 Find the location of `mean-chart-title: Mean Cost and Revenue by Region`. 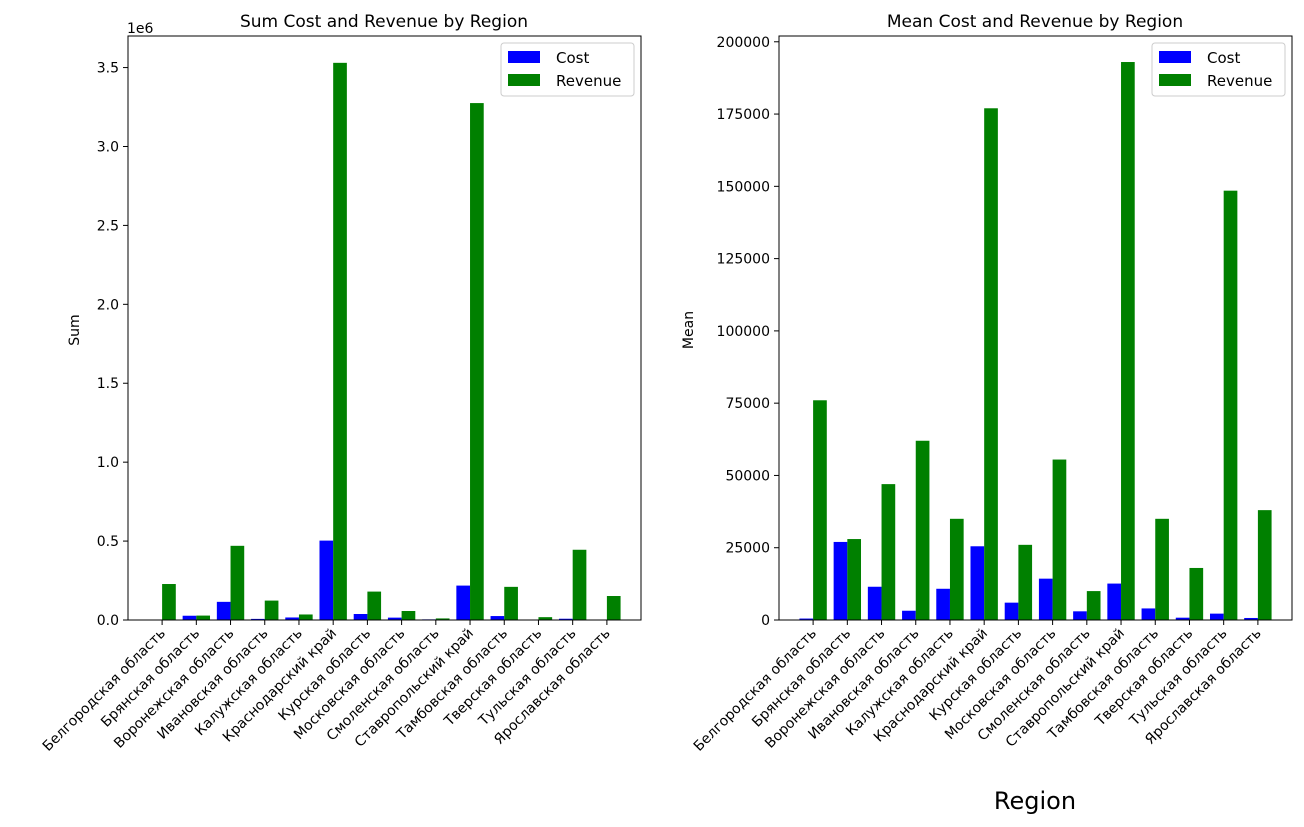

mean-chart-title: Mean Cost and Revenue by Region is located at coordinates (1035, 22).